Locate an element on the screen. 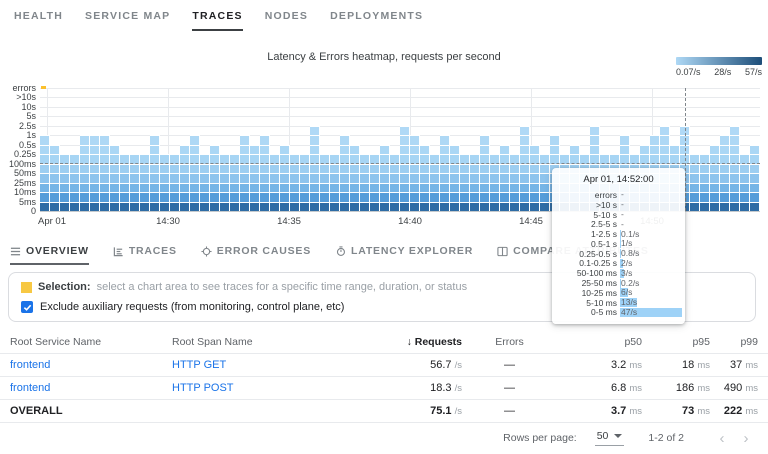 The width and height of the screenshot is (768, 454). exclude-auxiliary-checkbox is located at coordinates (27, 307).